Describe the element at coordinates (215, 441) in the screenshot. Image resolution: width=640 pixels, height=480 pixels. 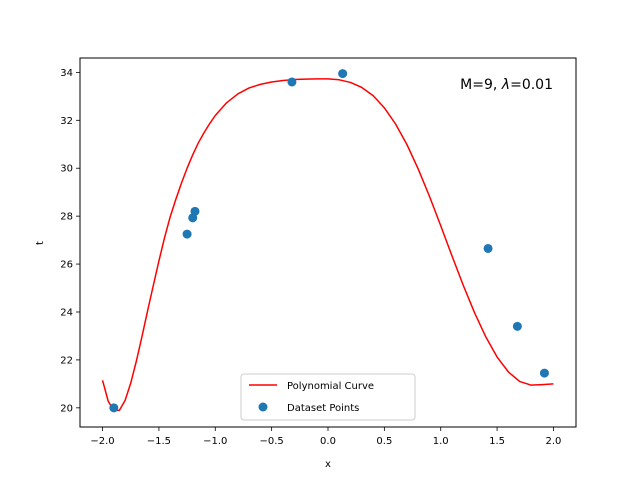
I see `x-tick-label: −1.0` at that location.